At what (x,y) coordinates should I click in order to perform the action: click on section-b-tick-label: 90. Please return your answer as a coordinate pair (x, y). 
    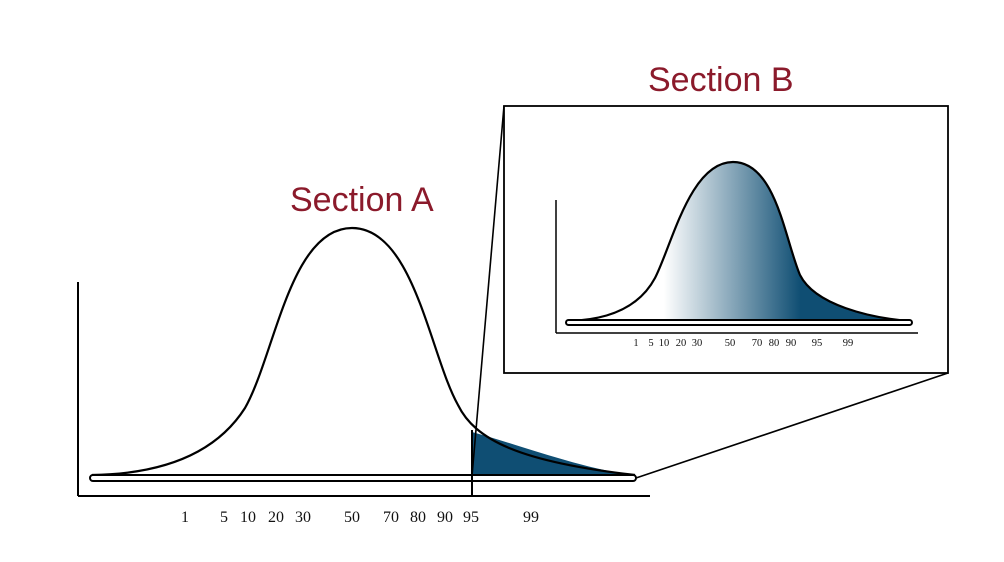
    Looking at the image, I should click on (791, 343).